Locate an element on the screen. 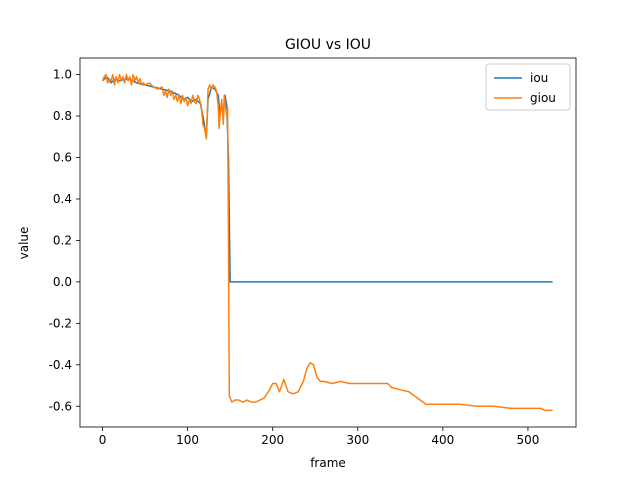 This screenshot has width=640, height=480. y-tick-label: -0.2 is located at coordinates (60, 323).